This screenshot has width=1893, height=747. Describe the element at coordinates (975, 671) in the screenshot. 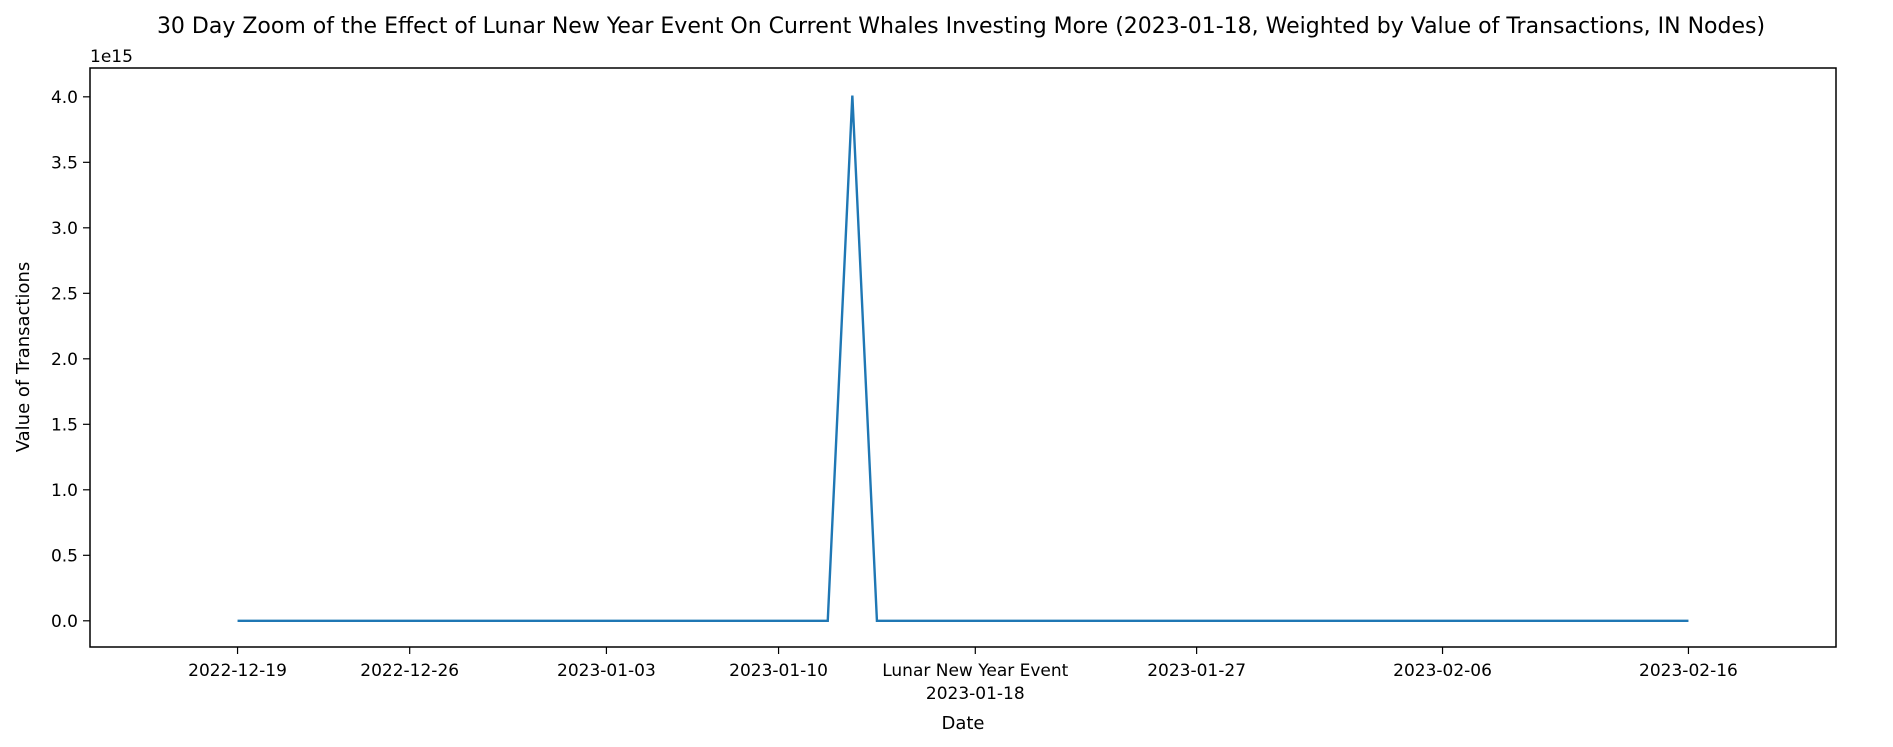

I see `event-annotation-label: Lunar New Year Event` at that location.